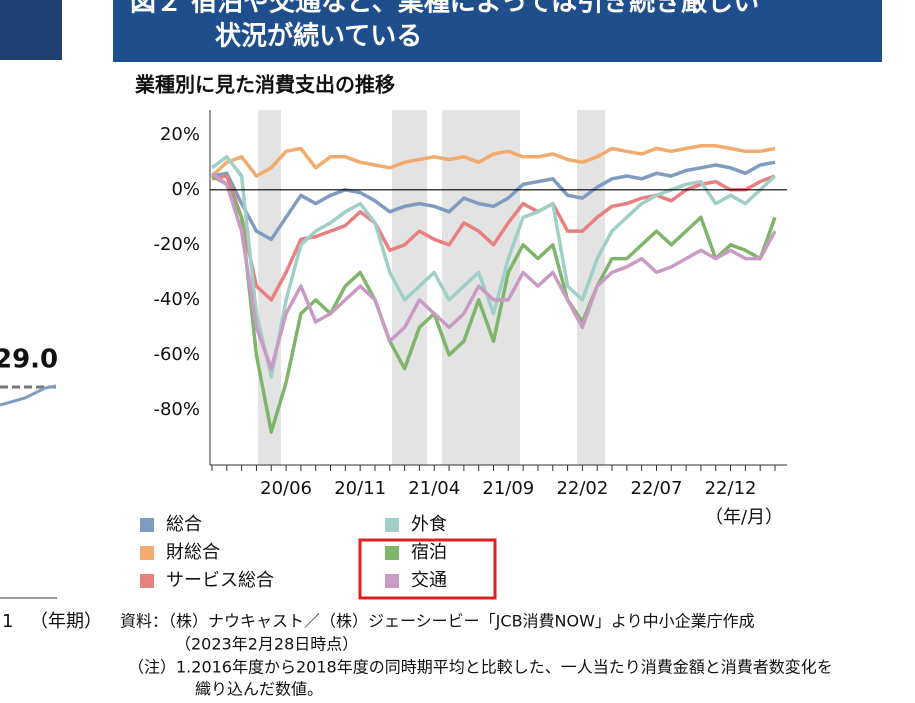 The image size is (915, 703). I want to click on x-tick-label: 22/02, so click(582, 488).